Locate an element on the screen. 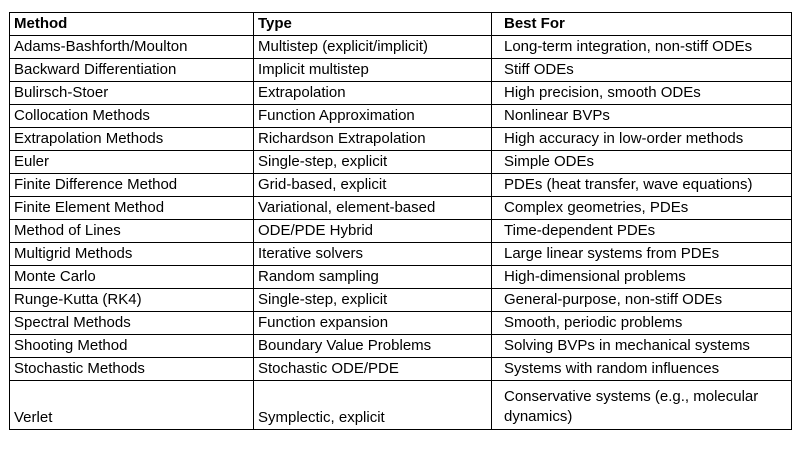  cell-type: Multistep (explicit/implicit) is located at coordinates (372, 47).